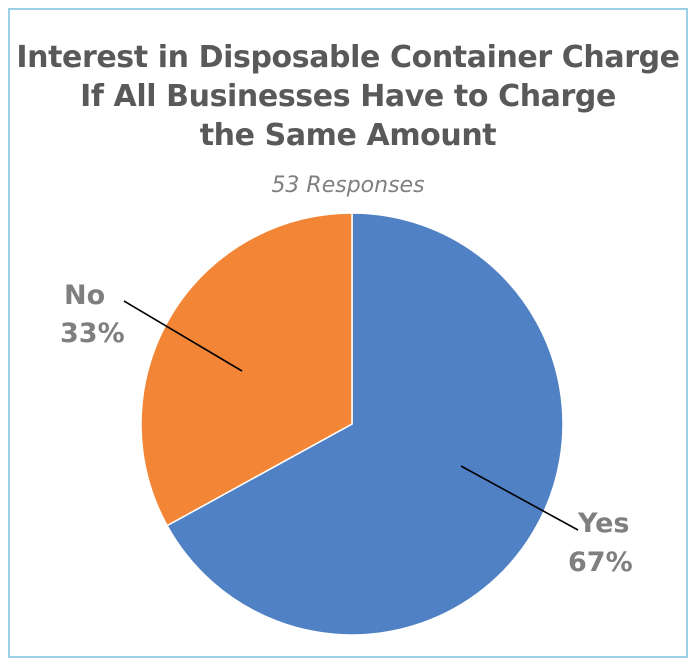 This screenshot has height=666, width=696. What do you see at coordinates (348, 135) in the screenshot?
I see `chart-title-line-3: the Same Amount` at bounding box center [348, 135].